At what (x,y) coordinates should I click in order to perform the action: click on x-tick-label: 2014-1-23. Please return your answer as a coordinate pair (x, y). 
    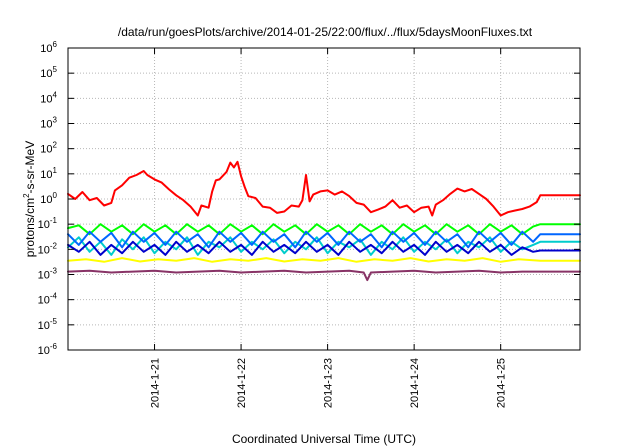
    Looking at the image, I should click on (329, 383).